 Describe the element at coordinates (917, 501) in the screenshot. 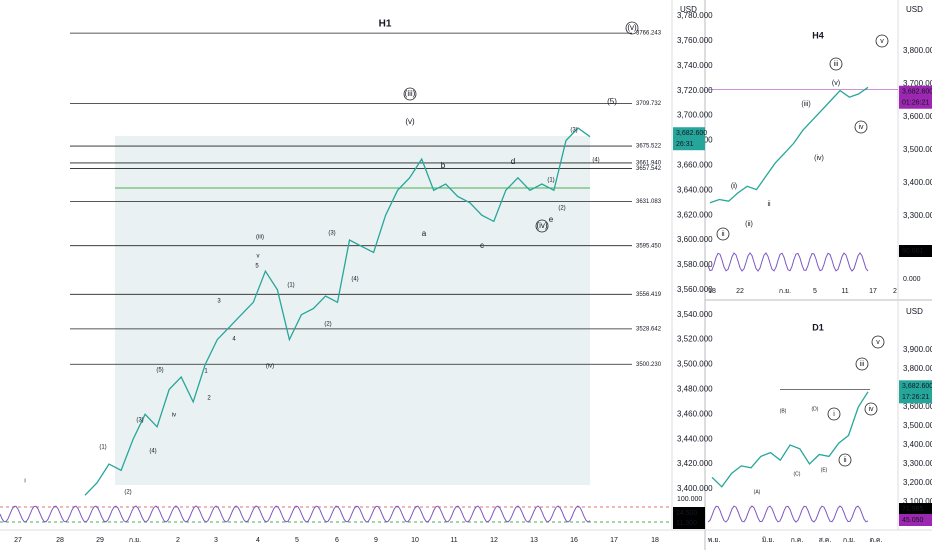

I see `y-tick-label: 3,100.000` at that location.